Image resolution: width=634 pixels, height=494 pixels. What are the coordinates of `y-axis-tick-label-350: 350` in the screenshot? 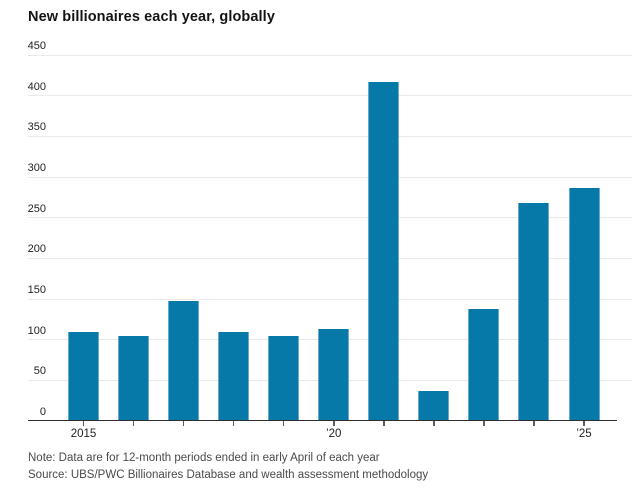 It's located at (36, 127).